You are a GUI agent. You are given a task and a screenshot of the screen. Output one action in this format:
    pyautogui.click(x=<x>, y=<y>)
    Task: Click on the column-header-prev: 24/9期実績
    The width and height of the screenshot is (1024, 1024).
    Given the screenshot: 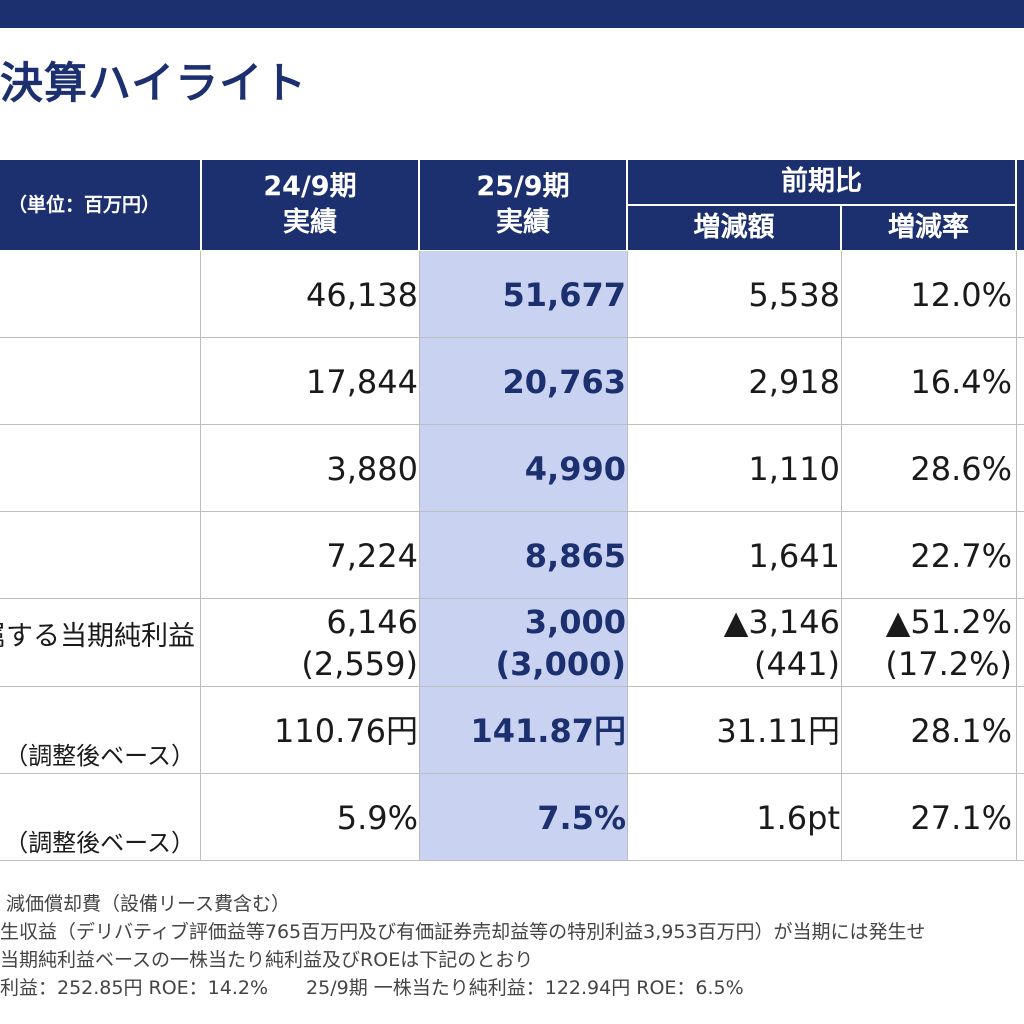 What is the action you would take?
    pyautogui.click(x=310, y=205)
    